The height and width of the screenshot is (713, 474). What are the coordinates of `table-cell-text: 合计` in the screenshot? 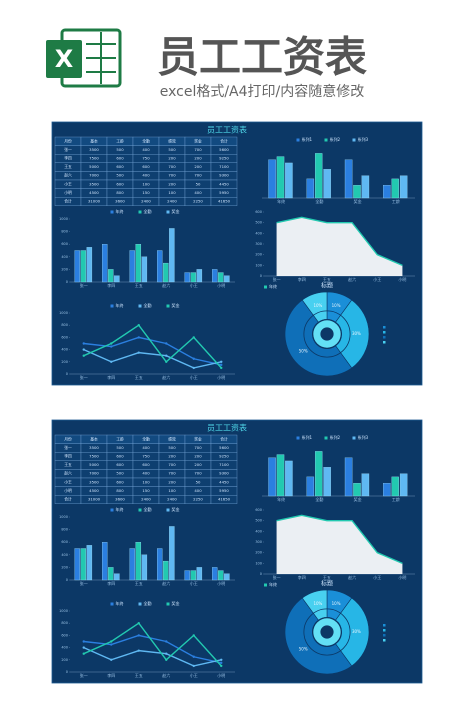 It's located at (68, 201).